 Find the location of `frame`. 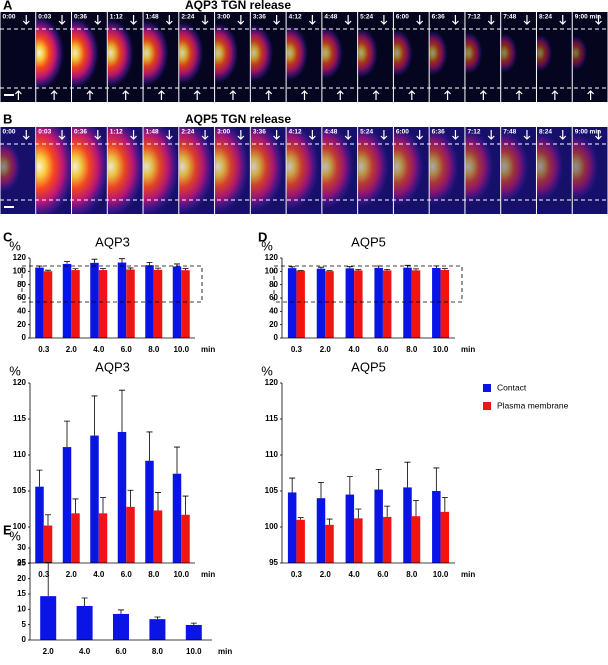

frame is located at coordinates (18, 57).